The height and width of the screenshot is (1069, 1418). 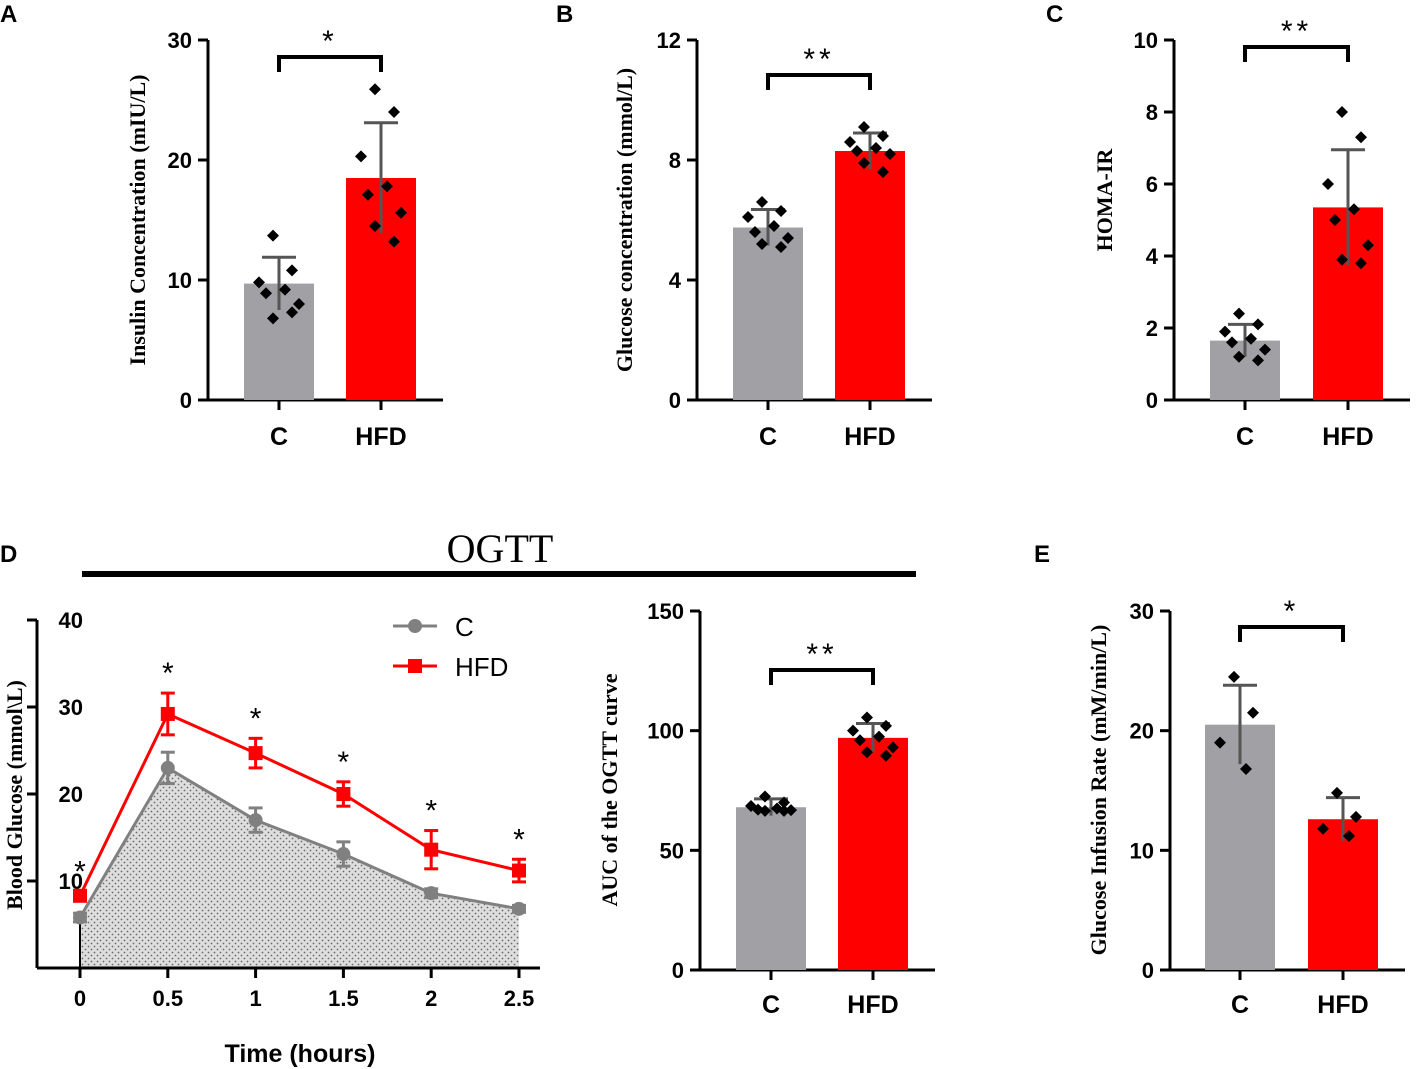 What do you see at coordinates (500, 548) in the screenshot?
I see `ogtt-title: OGTT` at bounding box center [500, 548].